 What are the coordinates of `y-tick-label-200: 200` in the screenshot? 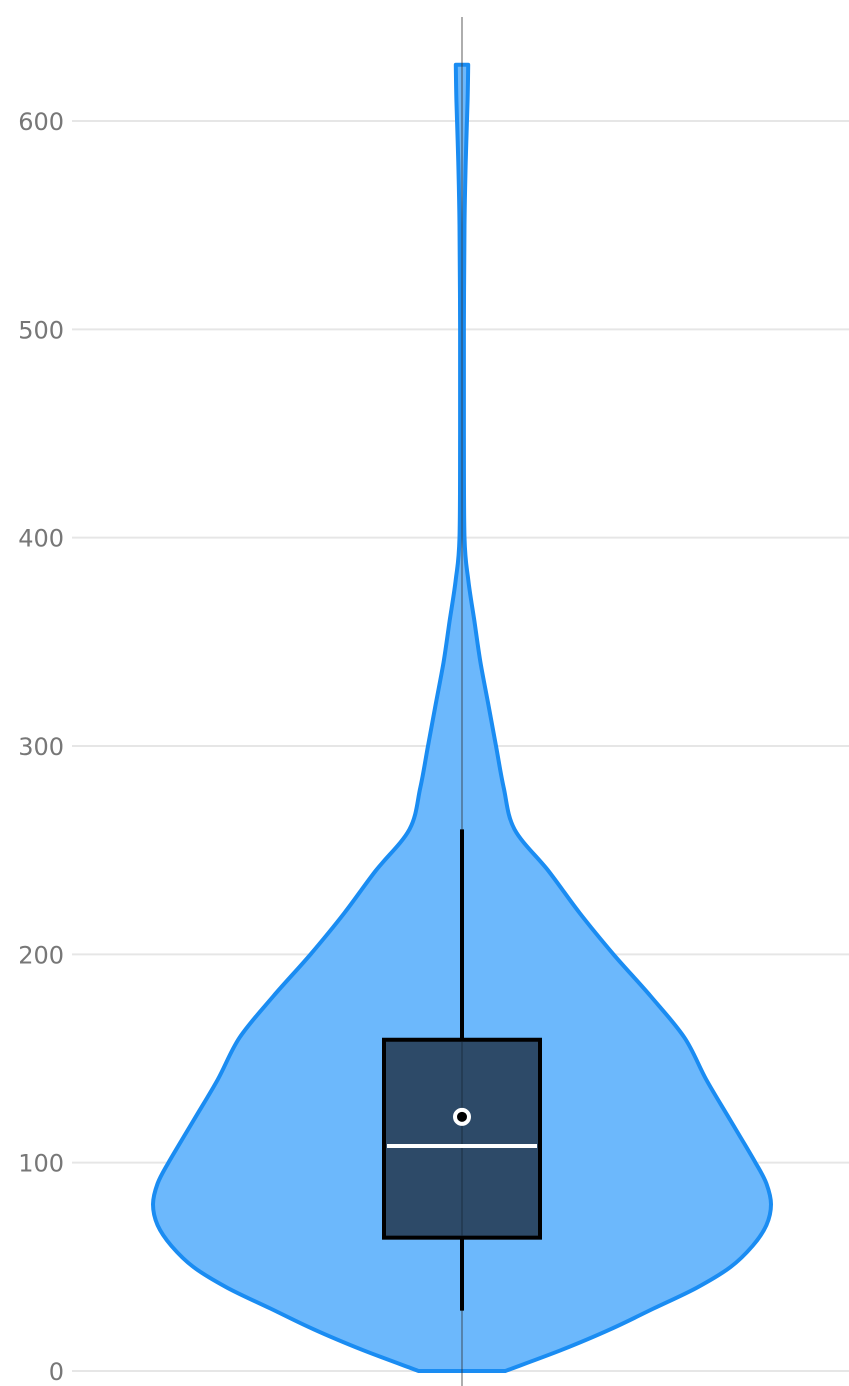 It's located at (41, 955).